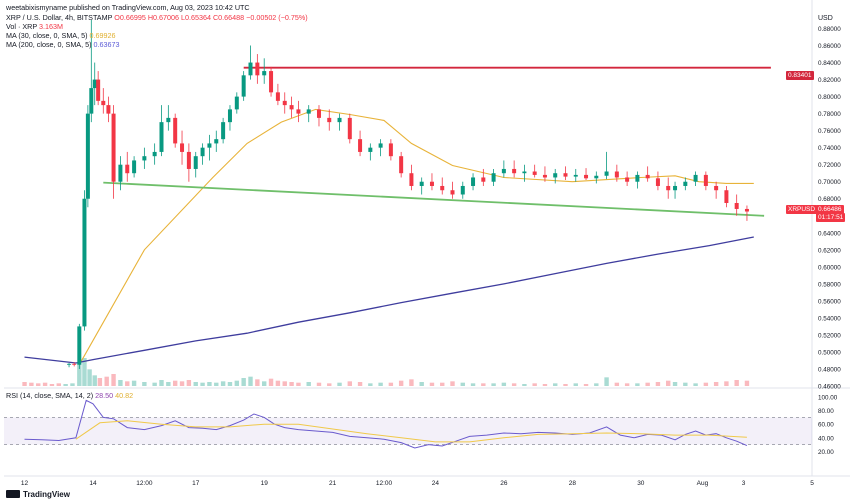 The width and height of the screenshot is (850, 504). I want to click on rsi-ma-line, so click(411, 431).